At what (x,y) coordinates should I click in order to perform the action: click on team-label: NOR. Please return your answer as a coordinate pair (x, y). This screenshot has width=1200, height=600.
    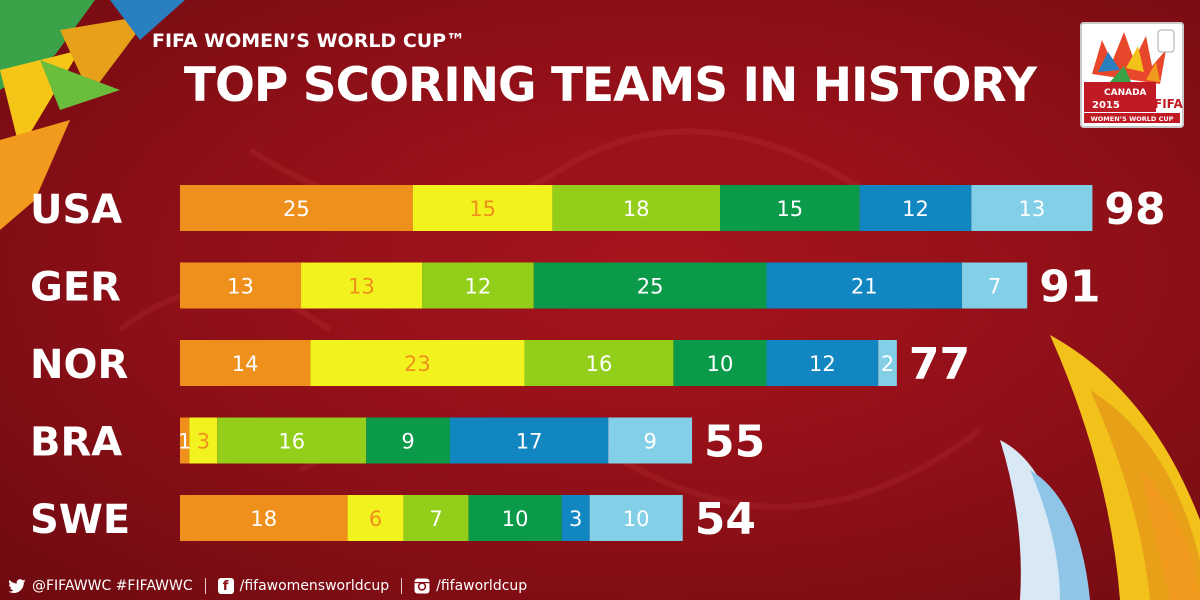
    Looking at the image, I should click on (79, 365).